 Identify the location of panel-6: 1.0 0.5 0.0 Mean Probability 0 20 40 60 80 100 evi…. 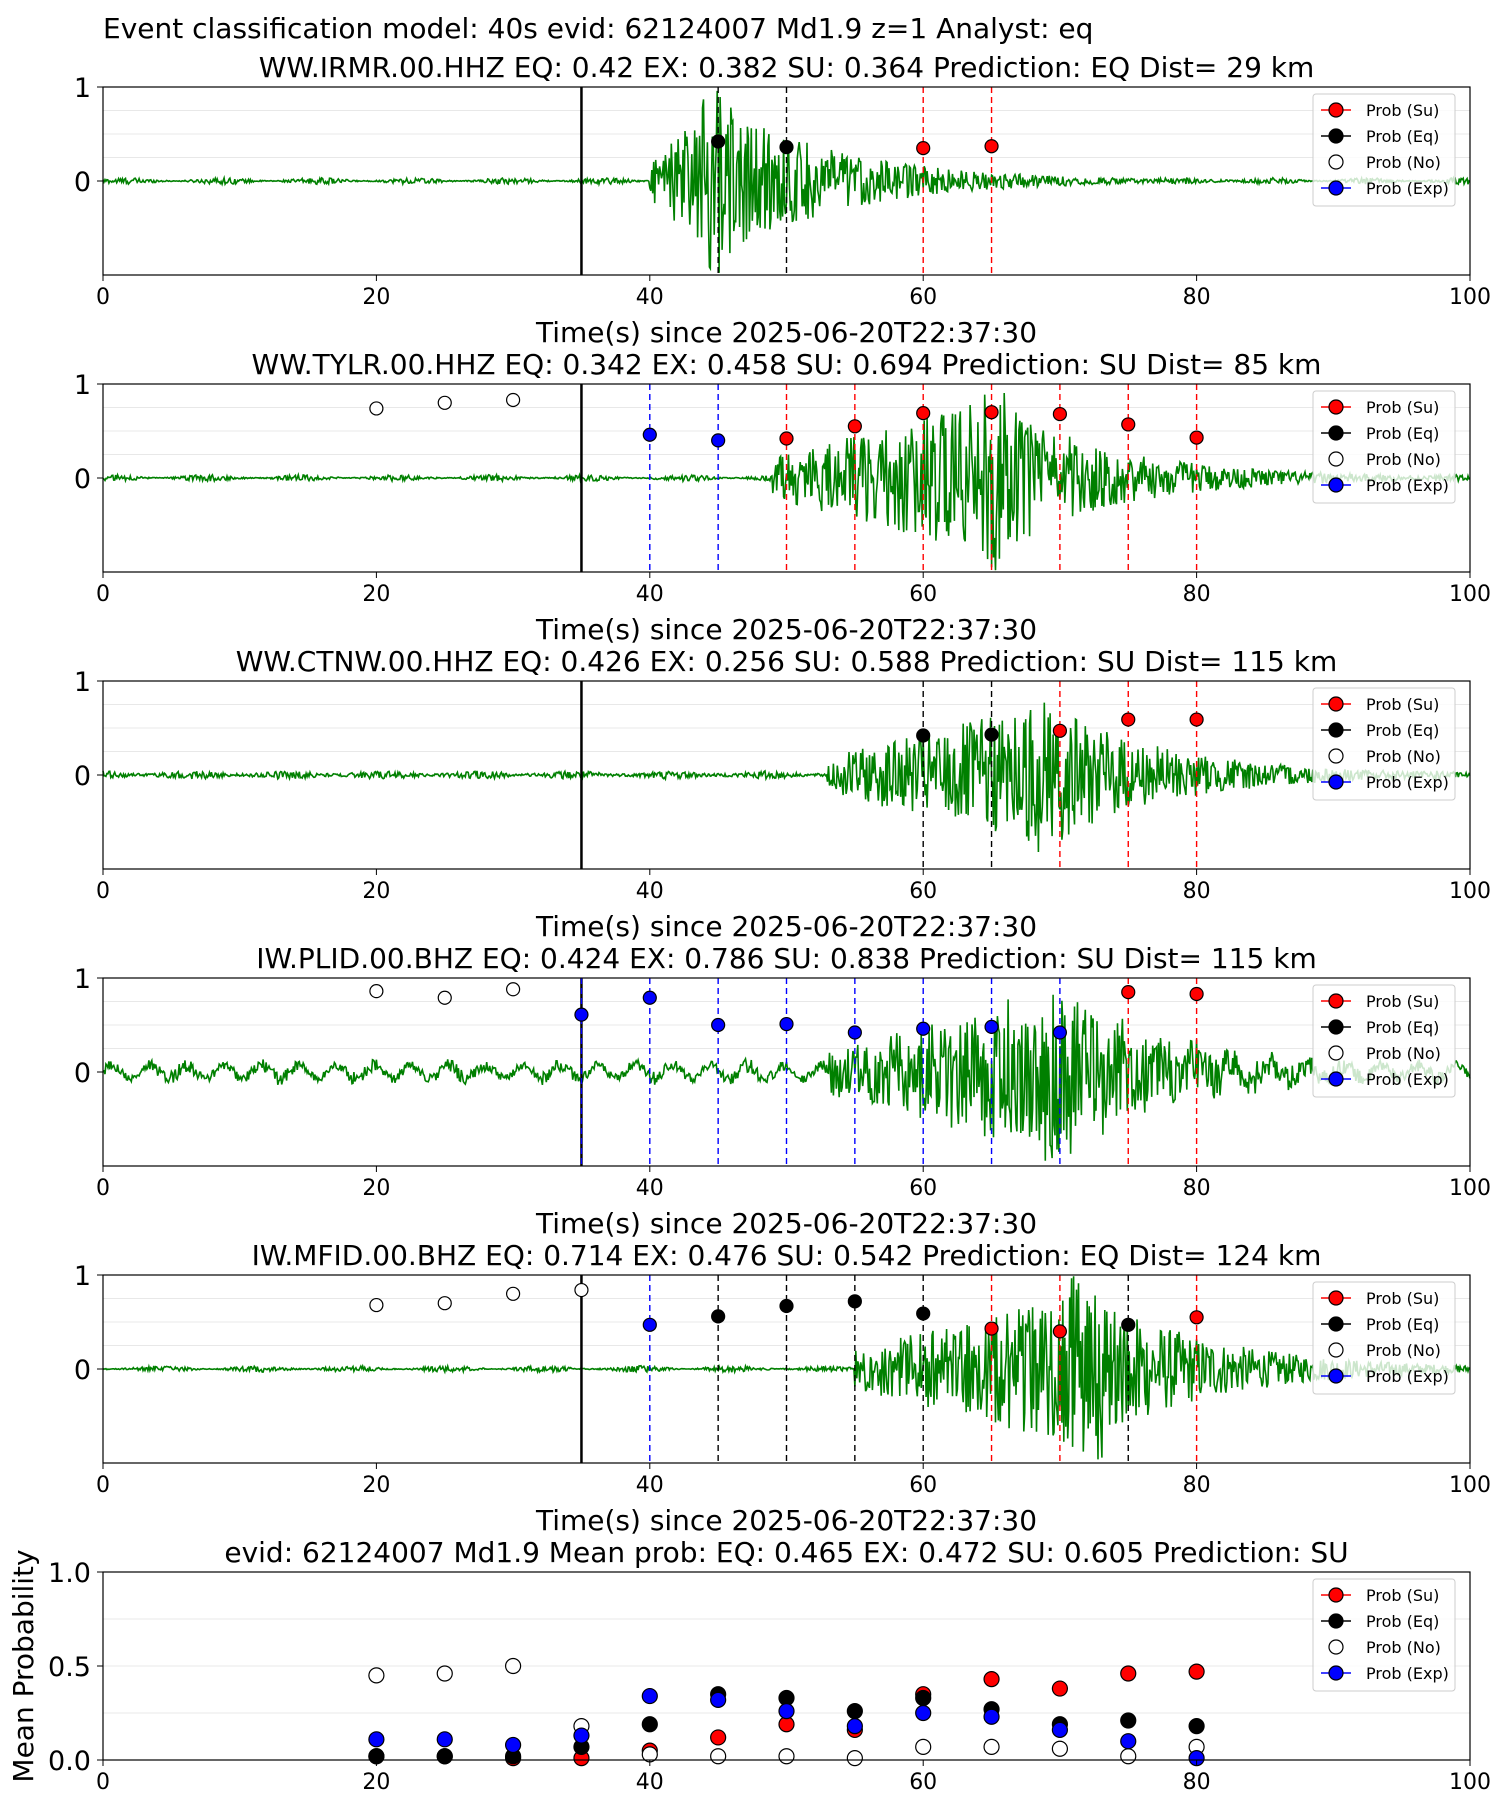
(749, 1665).